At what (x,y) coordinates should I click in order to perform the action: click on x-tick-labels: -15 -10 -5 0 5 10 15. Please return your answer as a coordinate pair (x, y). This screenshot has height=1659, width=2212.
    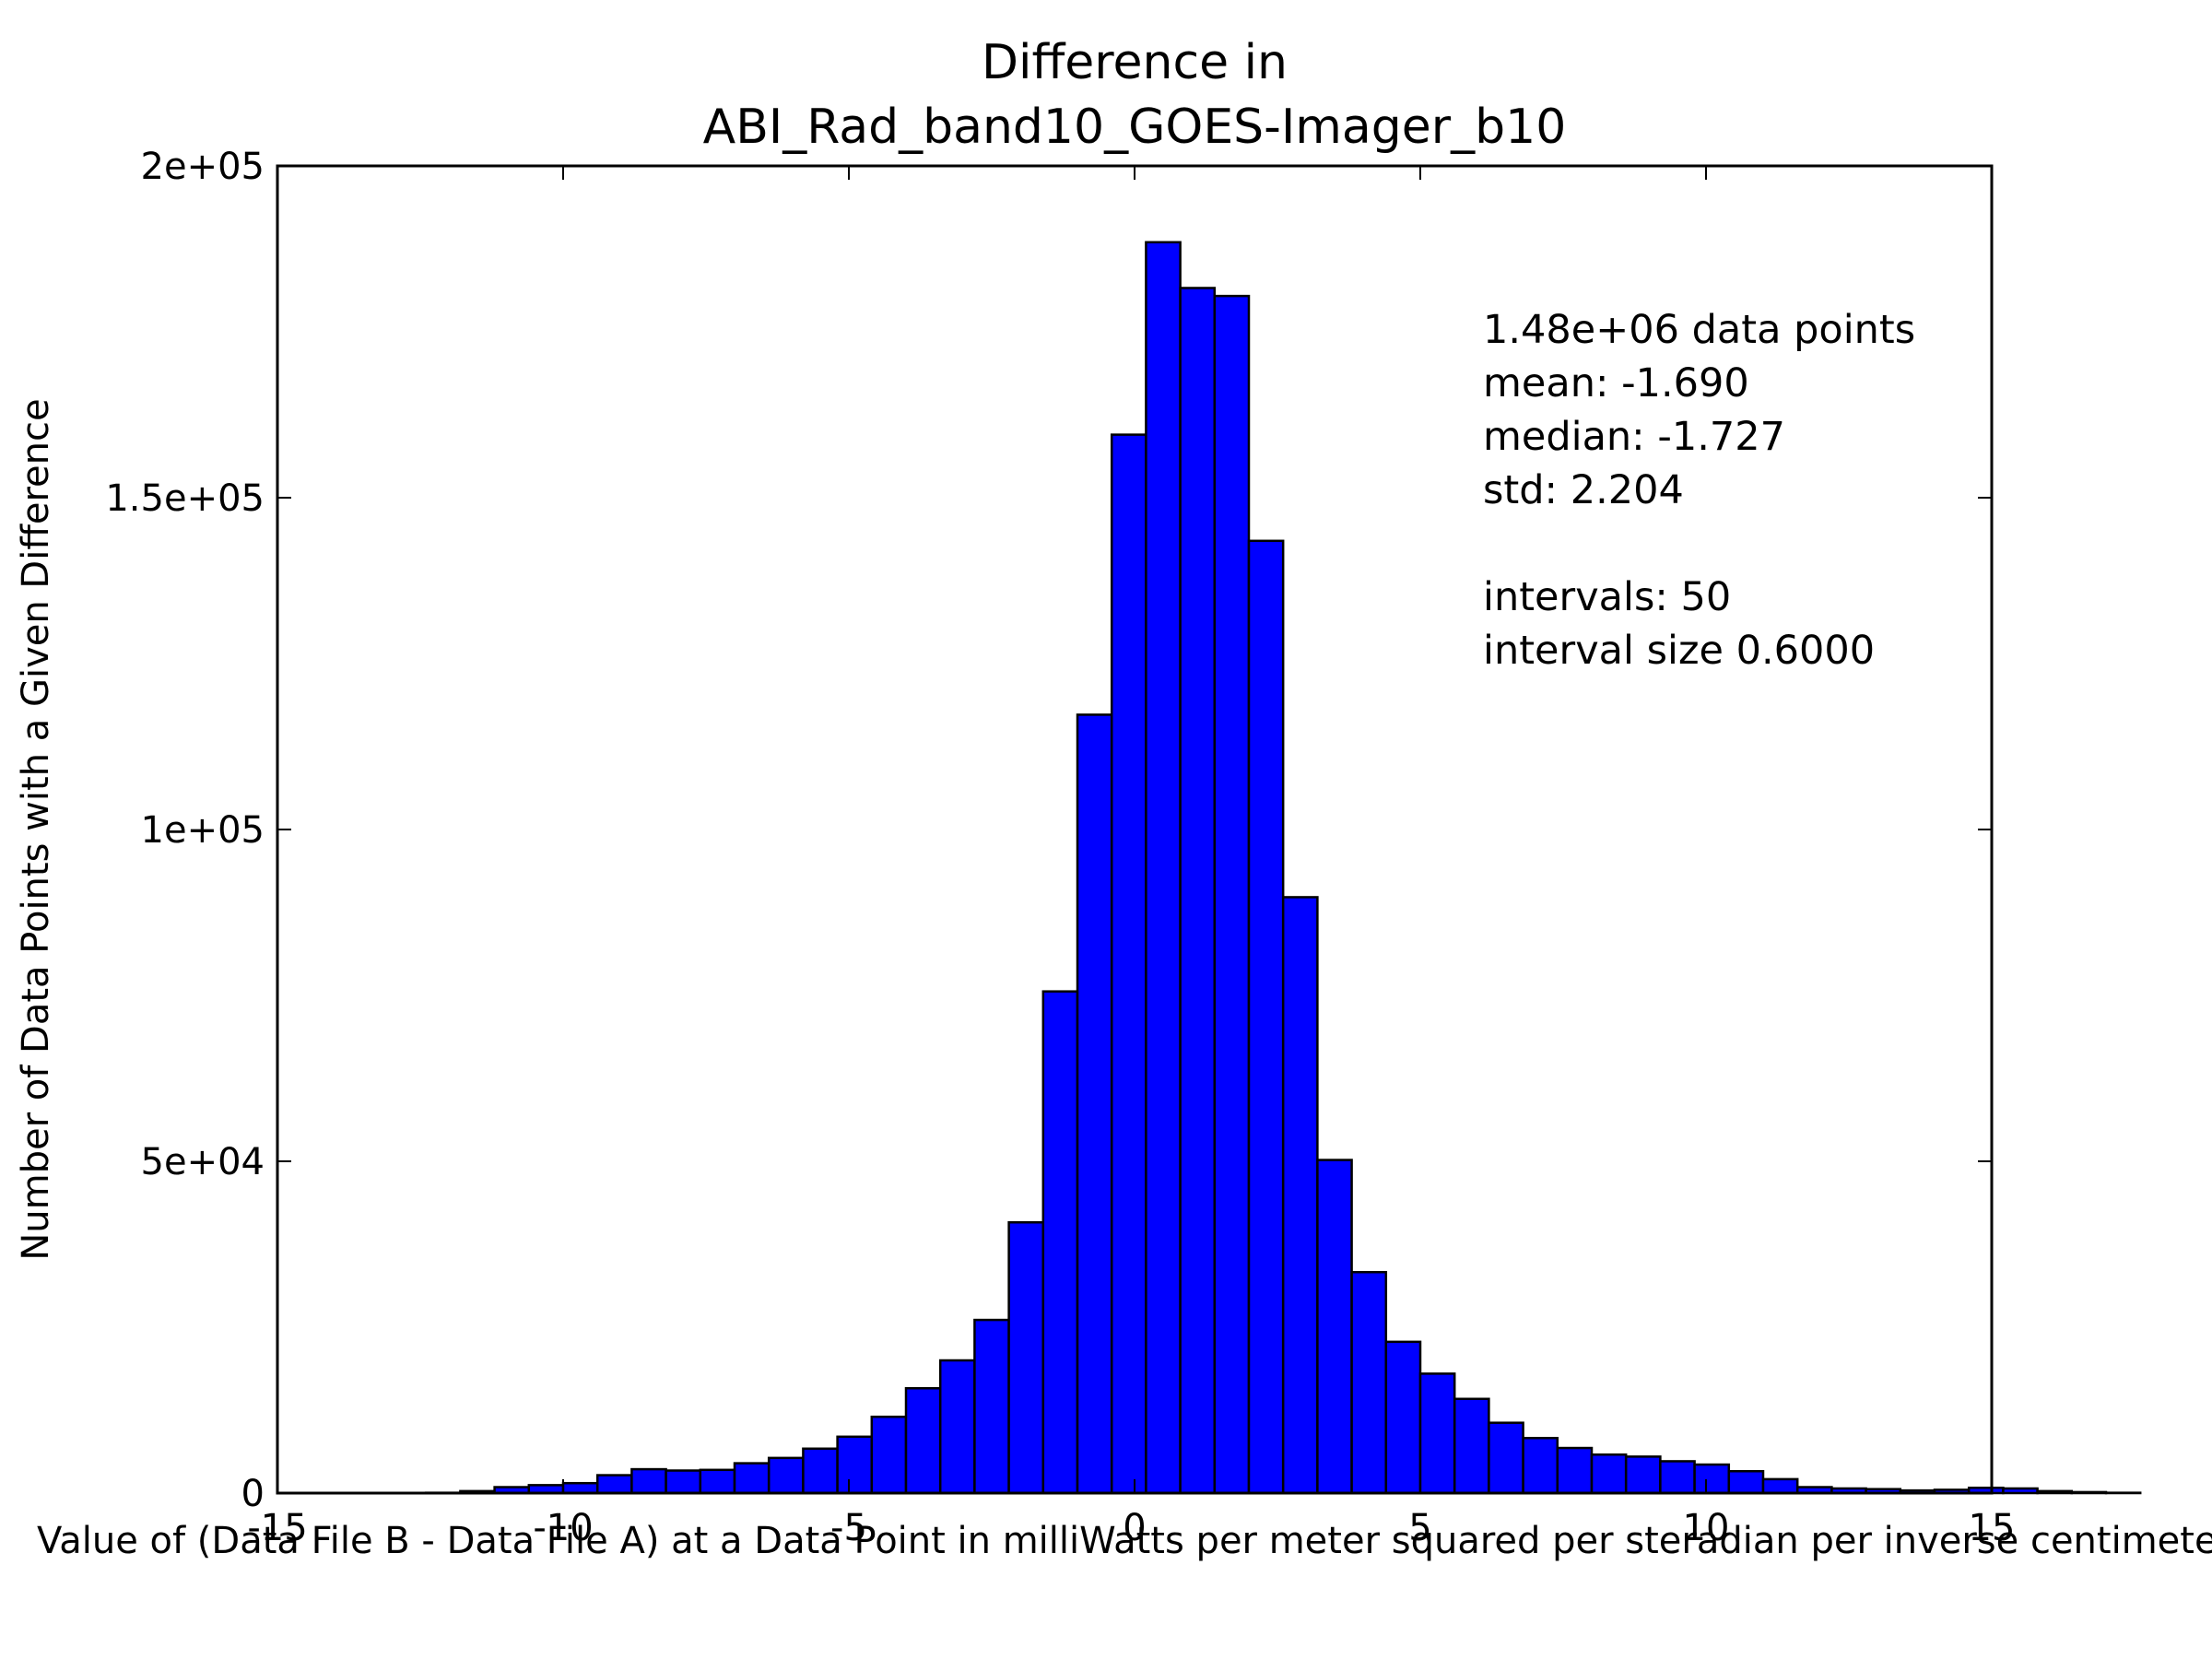
    Looking at the image, I should click on (1131, 1528).